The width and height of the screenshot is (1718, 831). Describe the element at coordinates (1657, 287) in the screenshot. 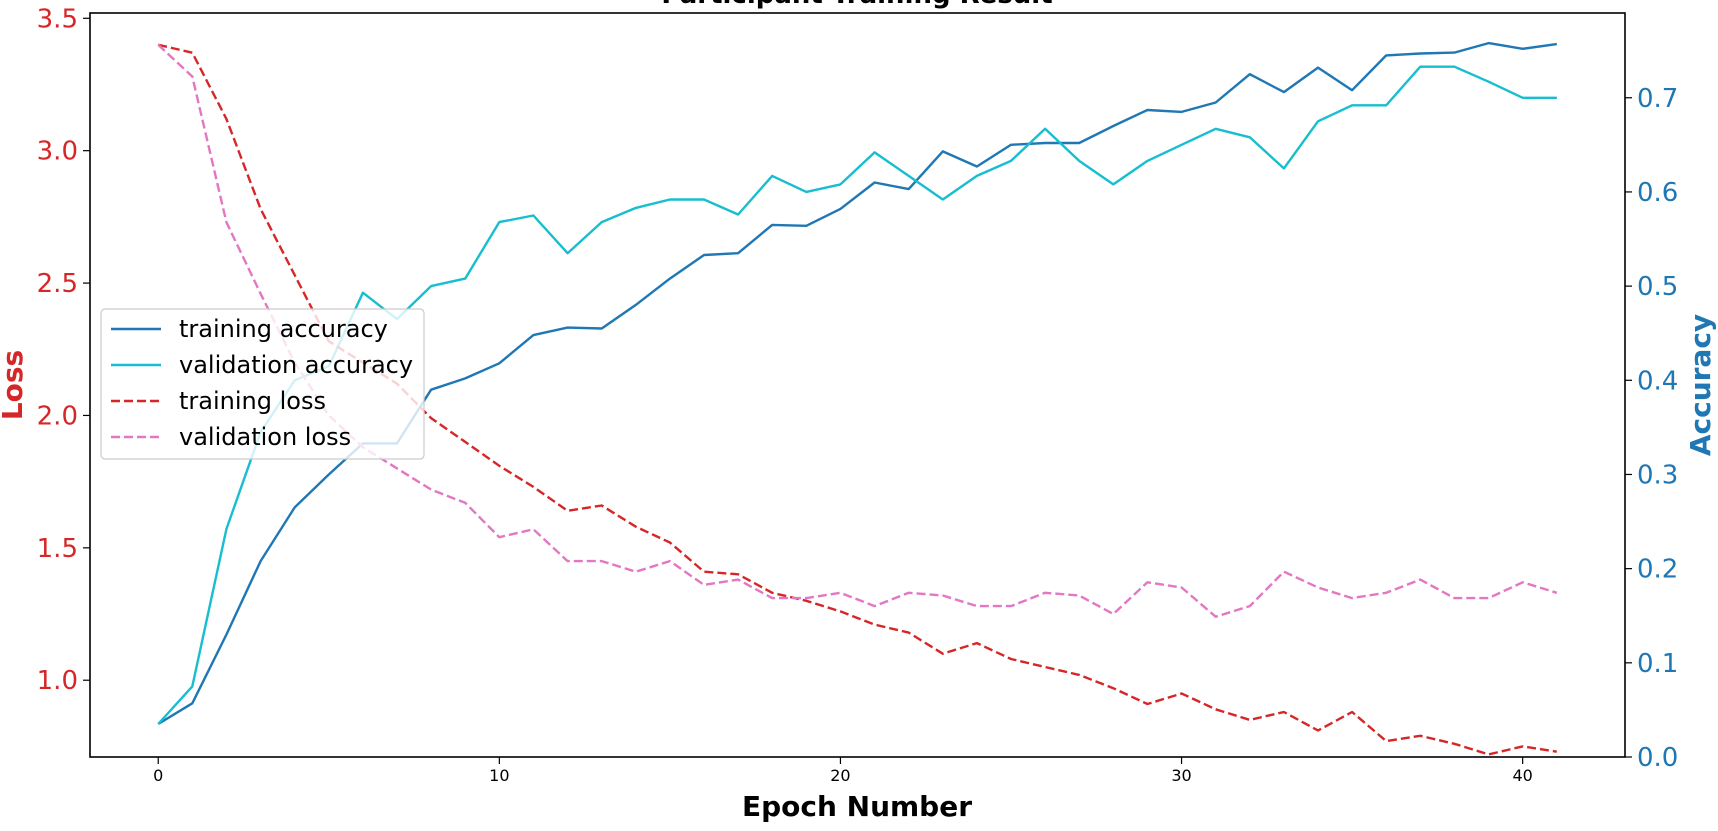

I see `y-right-tick-label: 0.5` at that location.